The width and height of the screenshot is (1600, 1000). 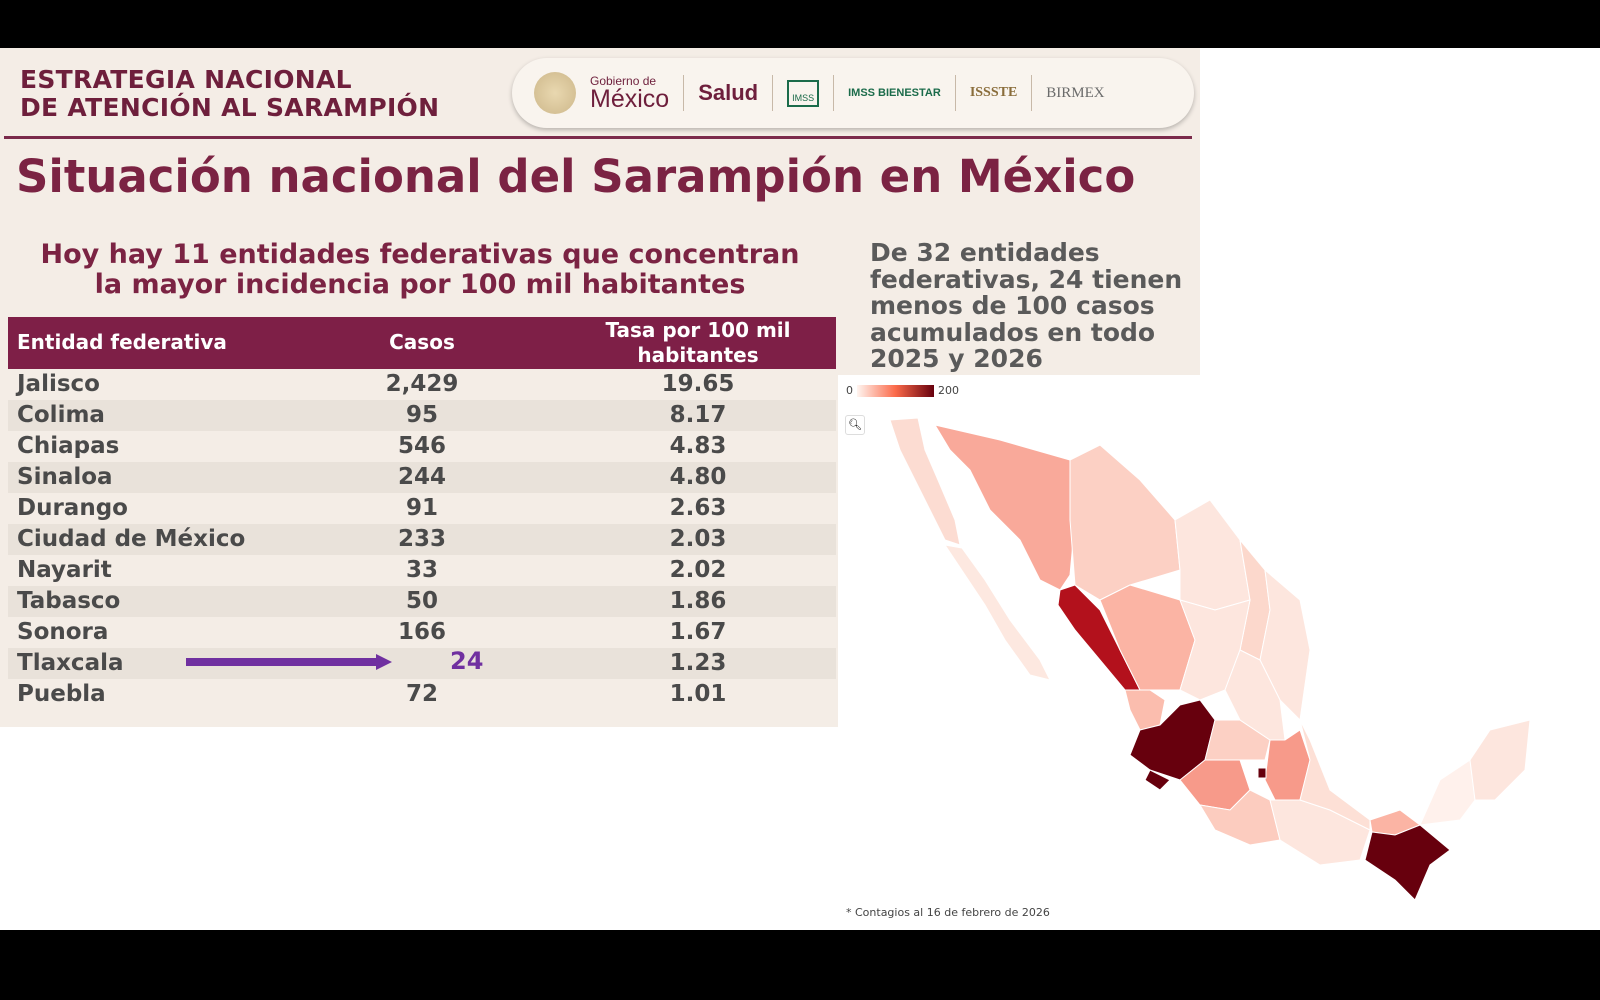 I want to click on salud-logo: Salud, so click(x=728, y=92).